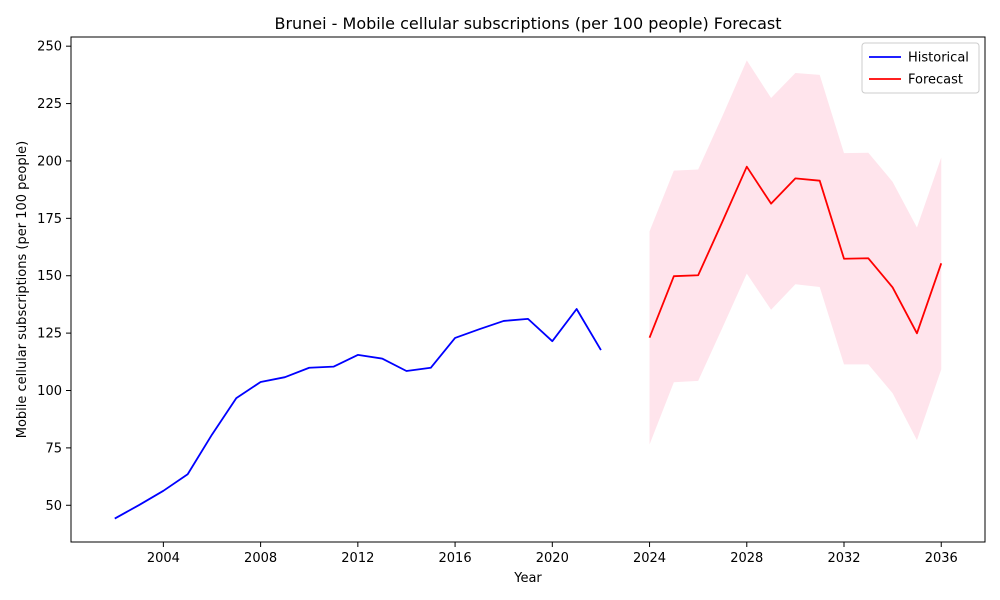 The height and width of the screenshot is (600, 1000). Describe the element at coordinates (649, 558) in the screenshot. I see `x-tick-label: 2024` at that location.